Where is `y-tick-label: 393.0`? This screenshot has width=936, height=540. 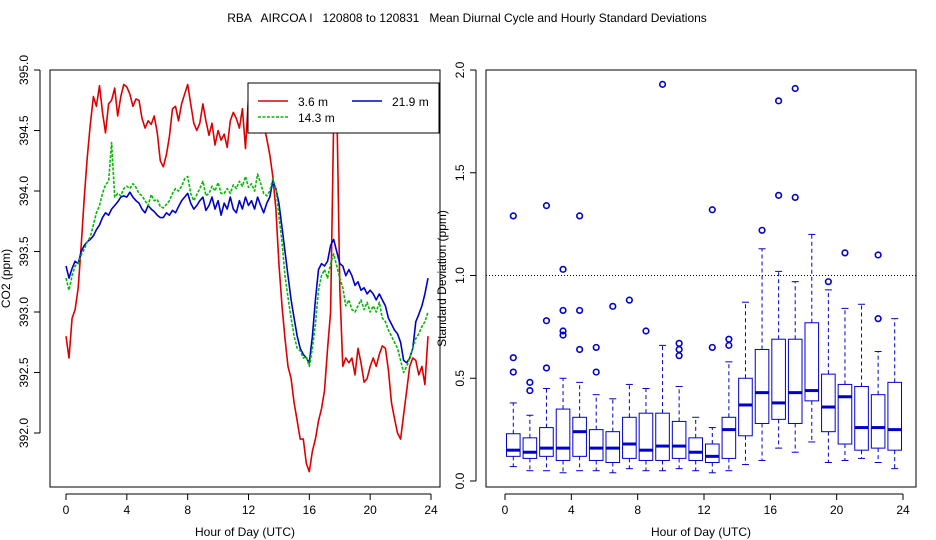 y-tick-label: 393.0 is located at coordinates (24, 312).